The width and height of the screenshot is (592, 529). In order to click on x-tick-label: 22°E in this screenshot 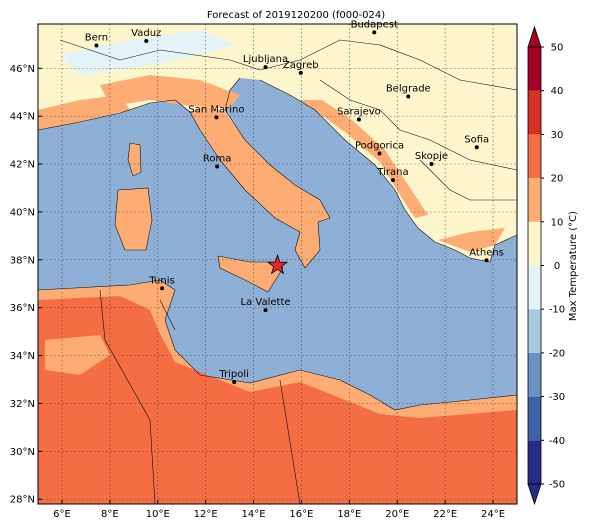, I will do `click(445, 514)`.